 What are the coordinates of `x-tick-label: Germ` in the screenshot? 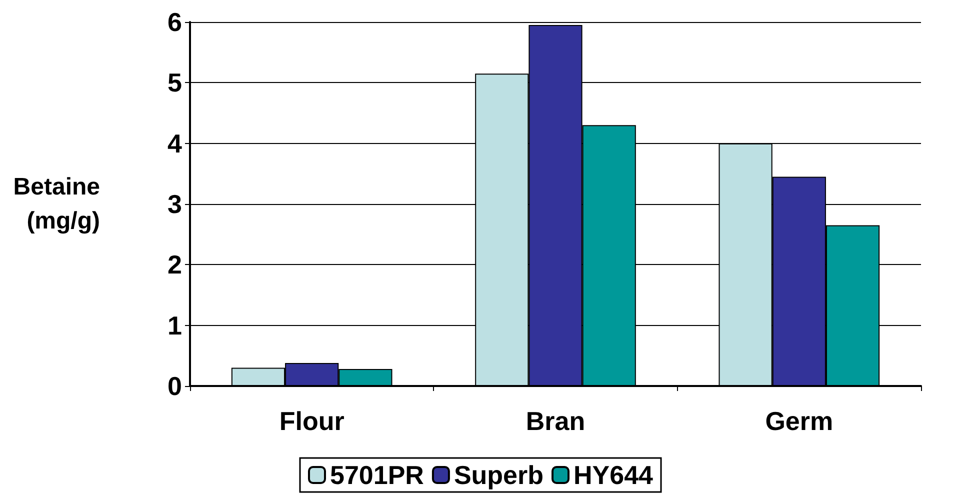 It's located at (799, 421).